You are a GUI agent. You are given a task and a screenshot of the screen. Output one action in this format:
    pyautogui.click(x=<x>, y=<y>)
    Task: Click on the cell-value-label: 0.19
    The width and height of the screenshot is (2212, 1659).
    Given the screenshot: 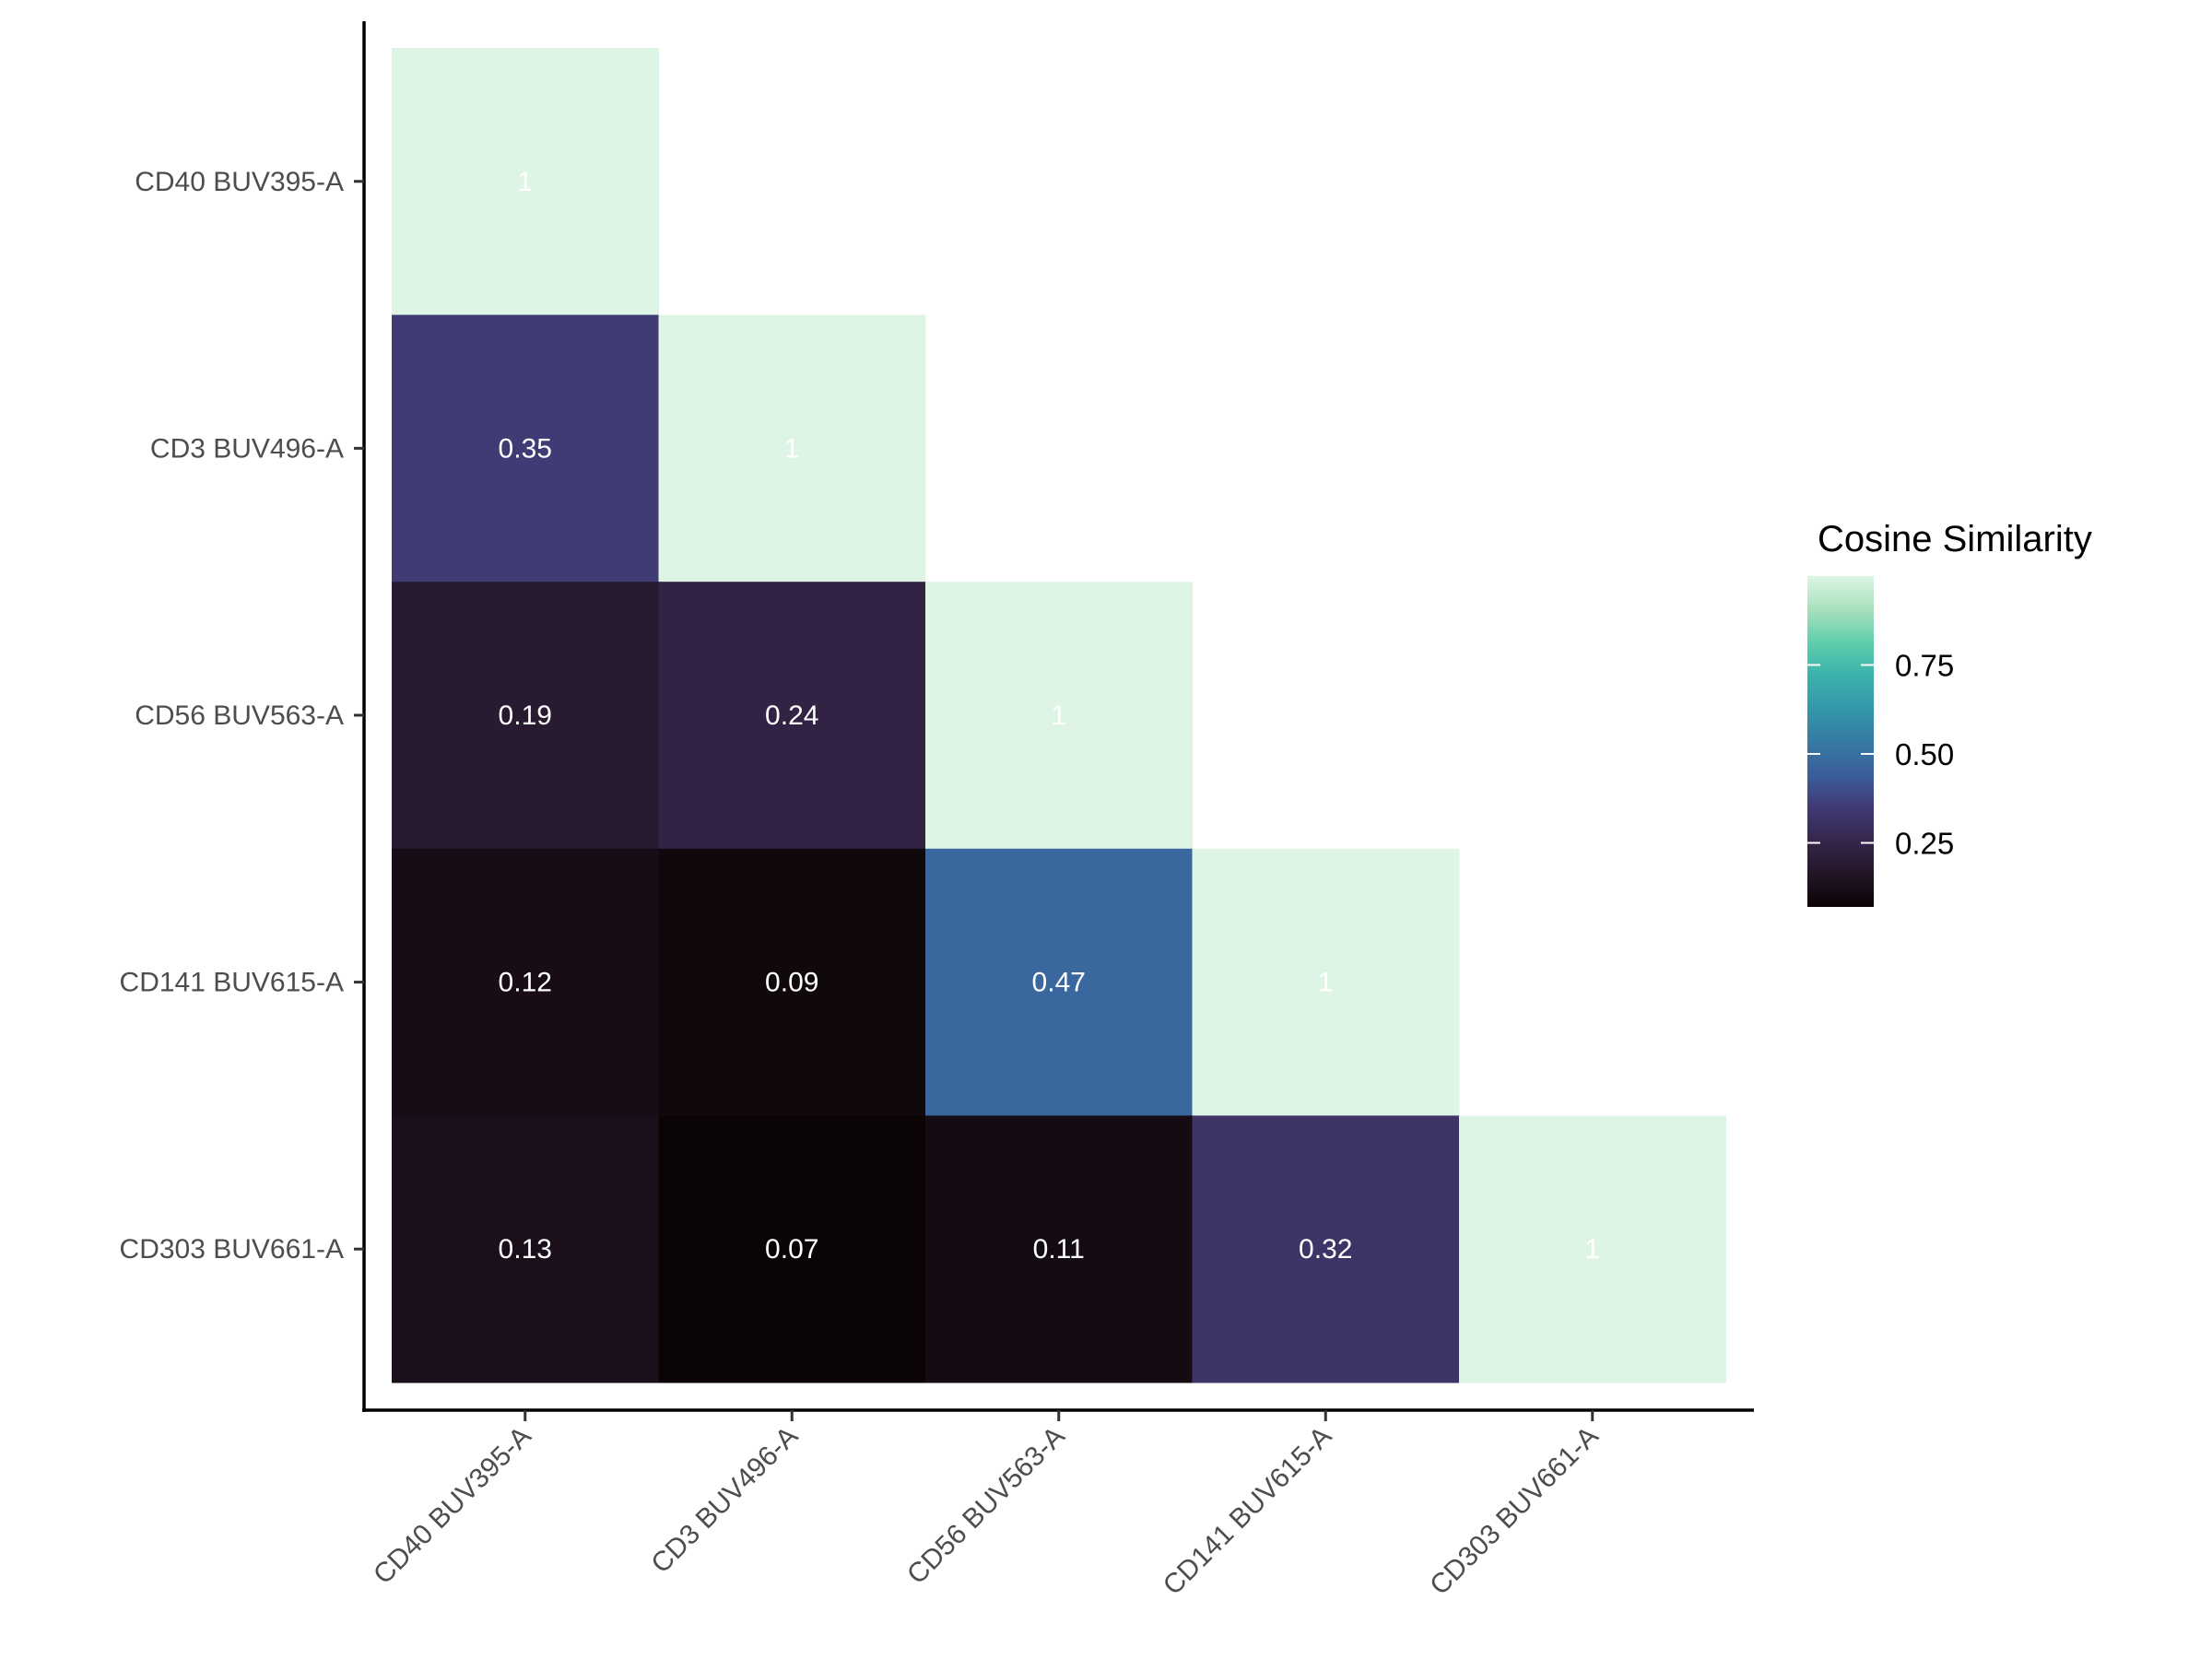 What is the action you would take?
    pyautogui.click(x=525, y=715)
    